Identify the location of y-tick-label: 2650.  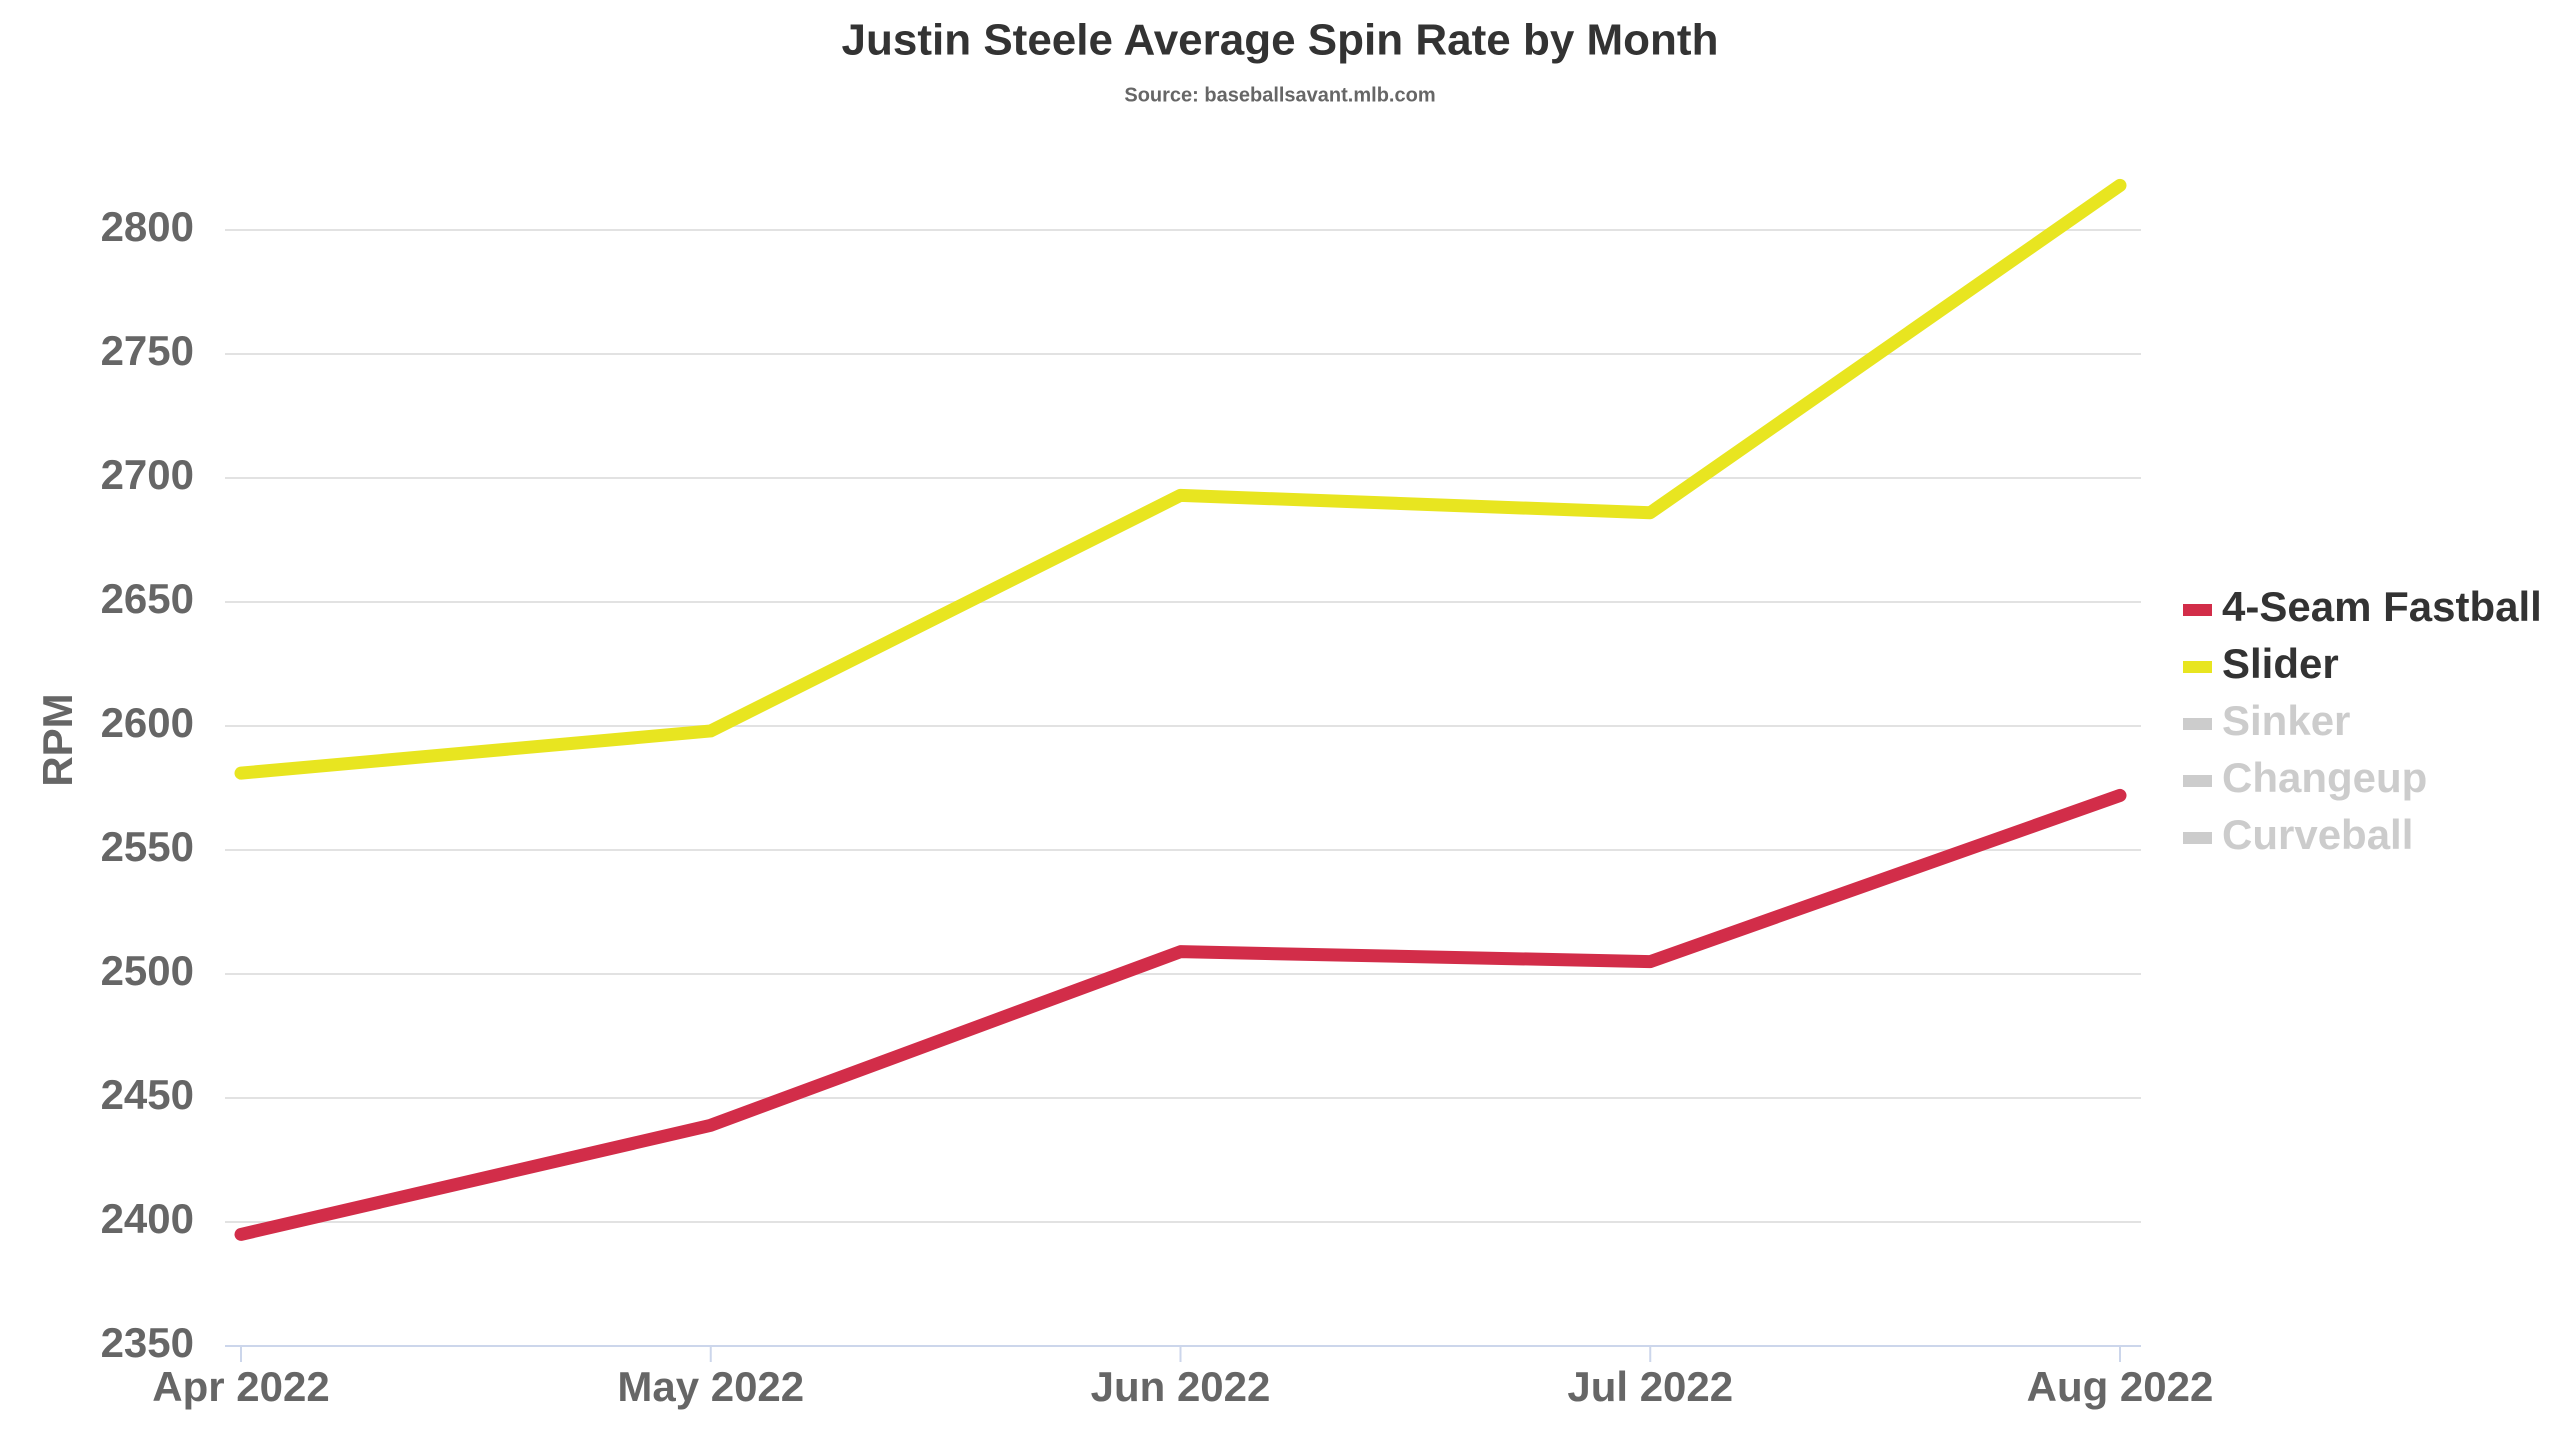
(147, 598).